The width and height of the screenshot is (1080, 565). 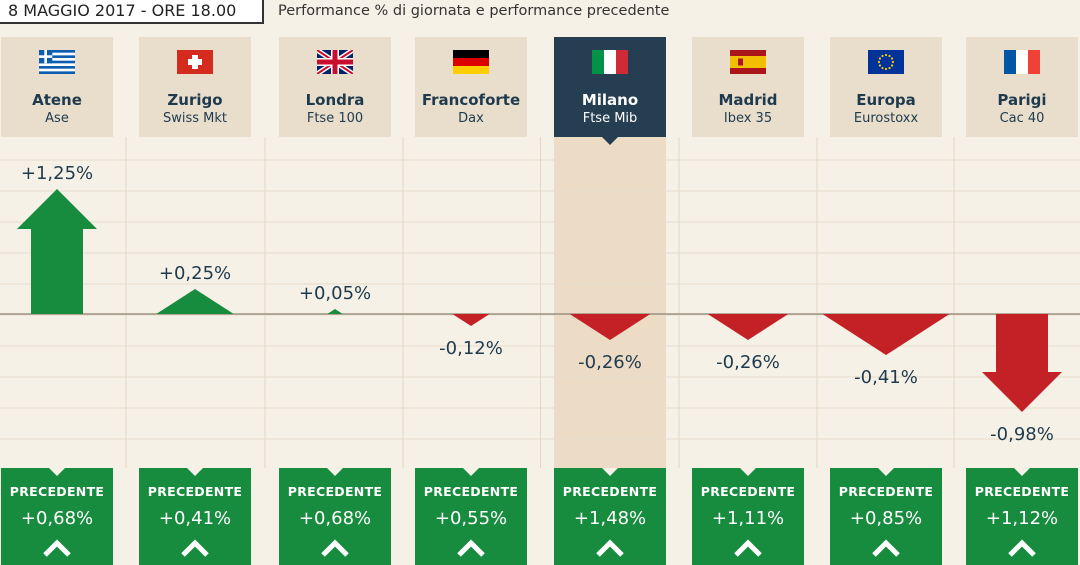 I want to click on previous-box-francoforte: PRECEDENTE +0,55%, so click(x=471, y=516).